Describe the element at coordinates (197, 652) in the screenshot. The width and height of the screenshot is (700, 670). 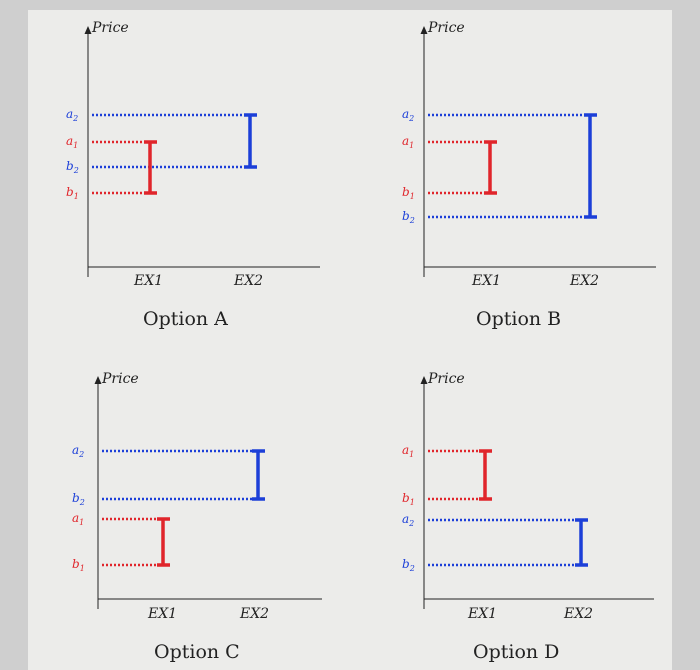
I see `option-label-c: Option C` at that location.